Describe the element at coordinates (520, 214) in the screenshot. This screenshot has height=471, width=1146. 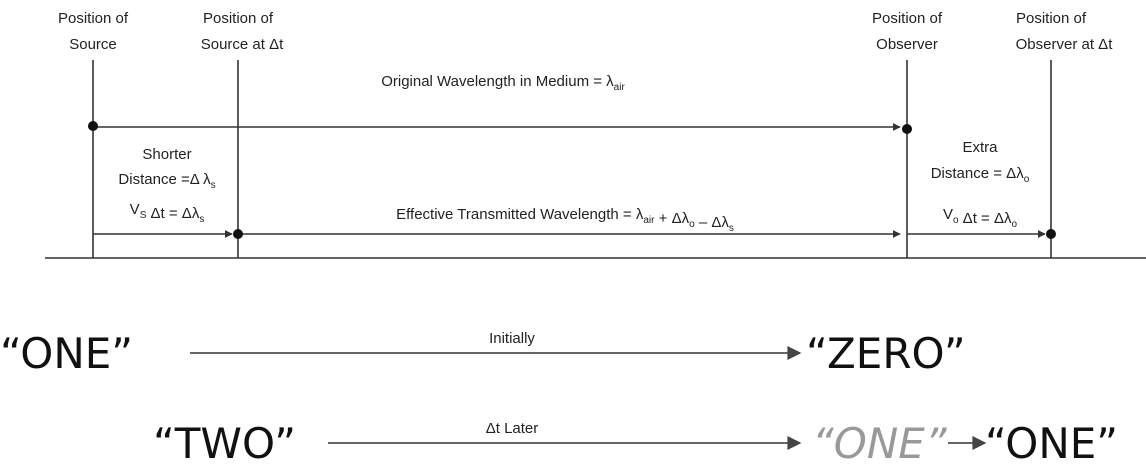
I see `text-part: Effective Transmitted Wavelength = λ` at that location.